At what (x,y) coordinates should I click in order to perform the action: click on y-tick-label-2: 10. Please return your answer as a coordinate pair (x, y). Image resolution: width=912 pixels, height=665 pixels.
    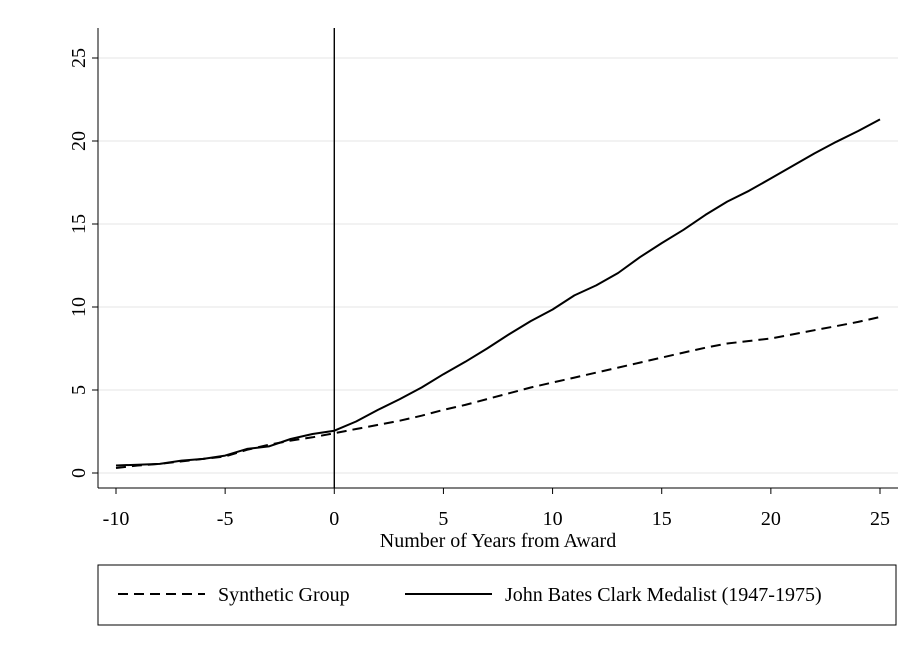
    Looking at the image, I should click on (79, 307).